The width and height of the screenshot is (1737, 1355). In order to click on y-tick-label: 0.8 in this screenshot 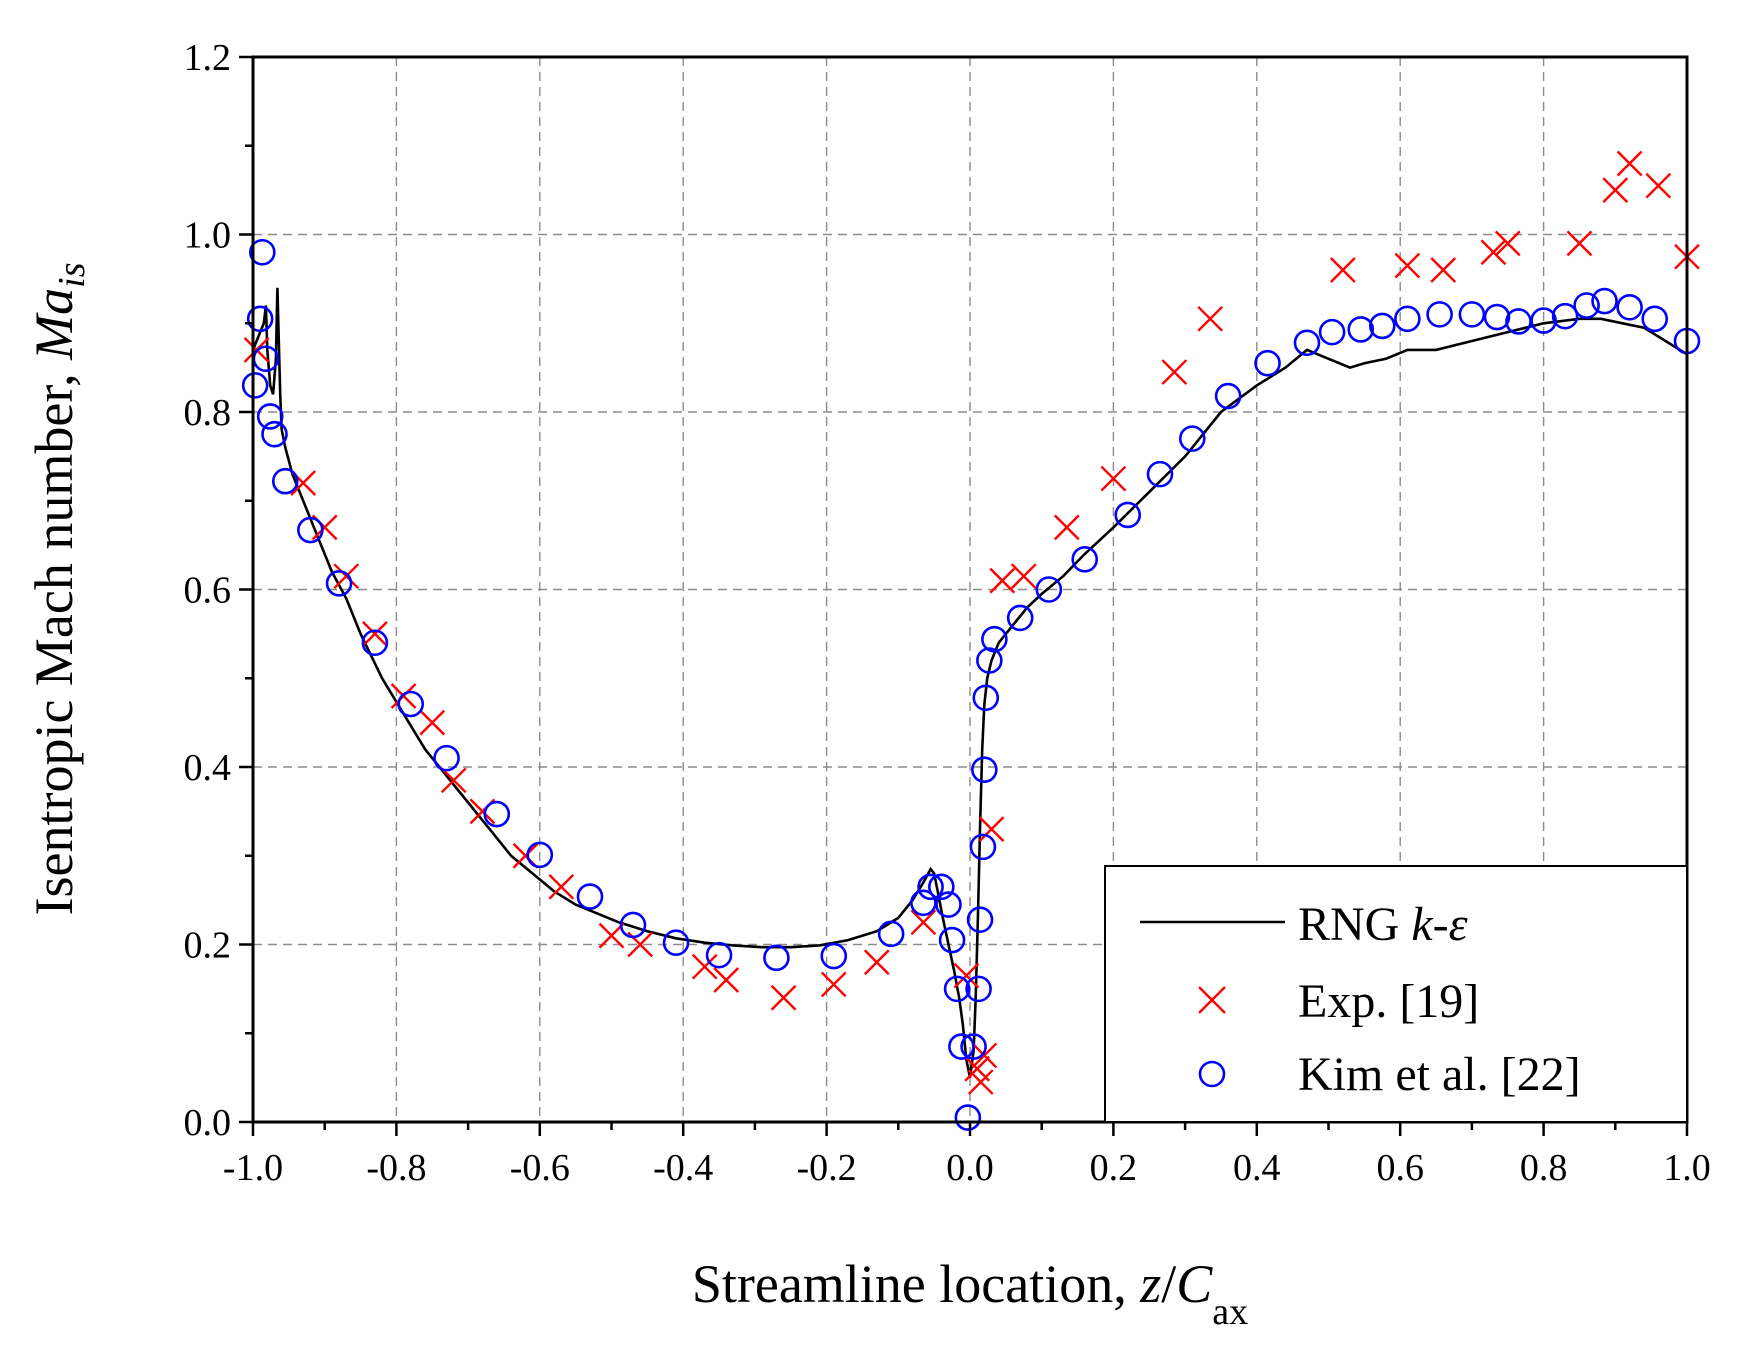, I will do `click(208, 413)`.